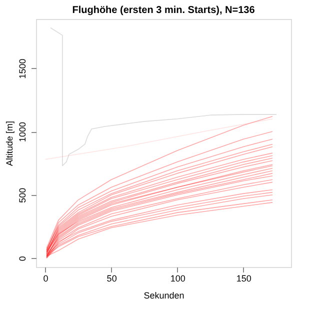 Image resolution: width=320 pixels, height=320 pixels. What do you see at coordinates (45, 279) in the screenshot?
I see `x-tick-label: 0` at bounding box center [45, 279].